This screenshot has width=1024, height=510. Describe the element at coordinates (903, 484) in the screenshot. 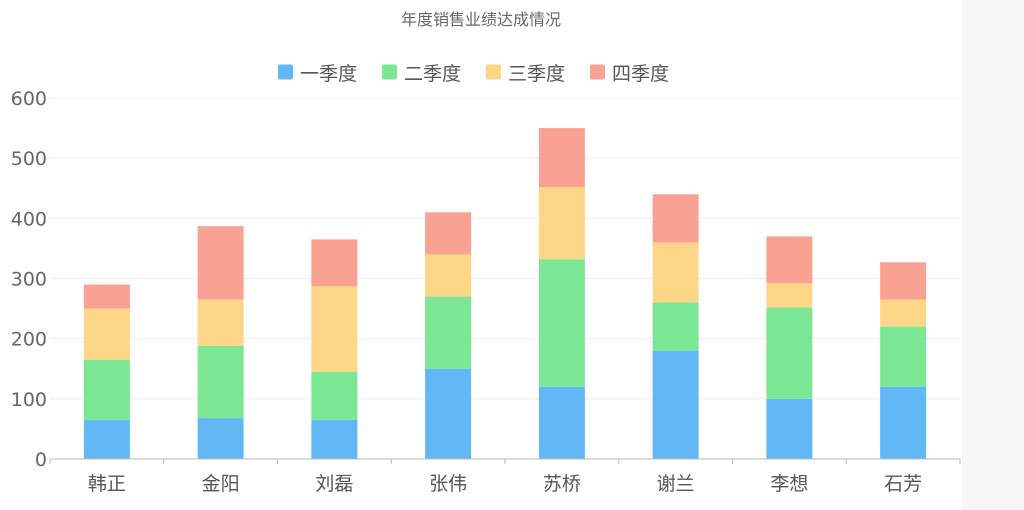

I see `x-tick-label: 石芳` at that location.